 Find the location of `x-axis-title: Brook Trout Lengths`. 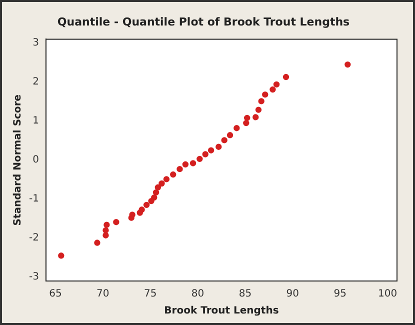

x-axis-title: Brook Trout Lengths is located at coordinates (221, 311).